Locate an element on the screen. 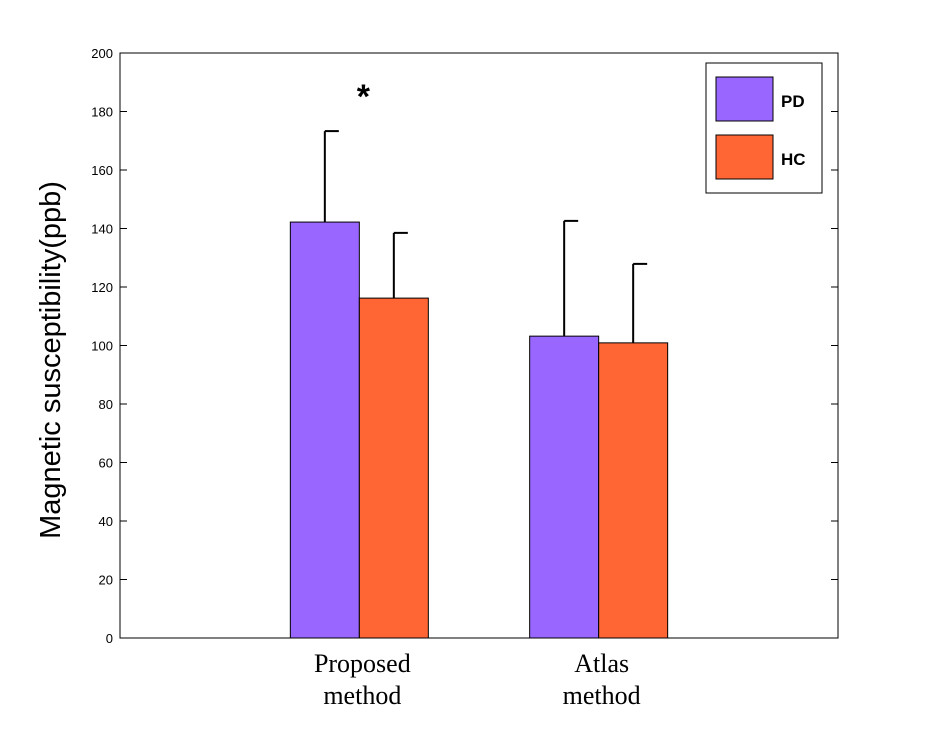 The image size is (926, 730). legend-swatch-hc is located at coordinates (744, 157).